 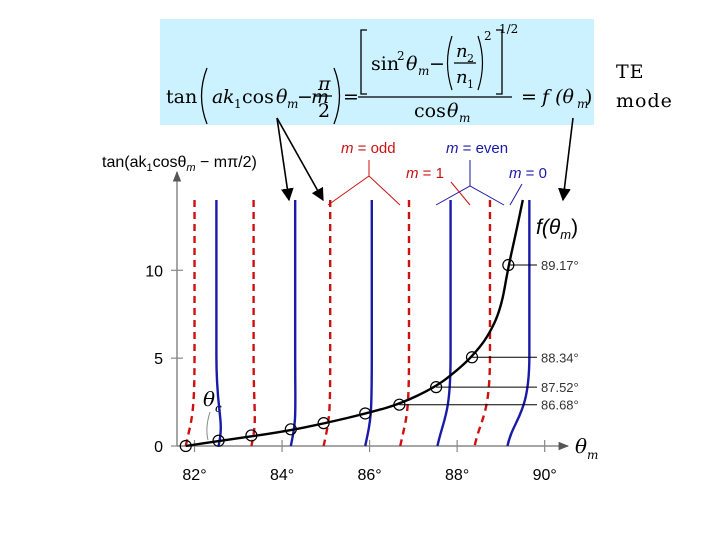 What do you see at coordinates (477, 148) in the screenshot?
I see `legend-even: m = even` at bounding box center [477, 148].